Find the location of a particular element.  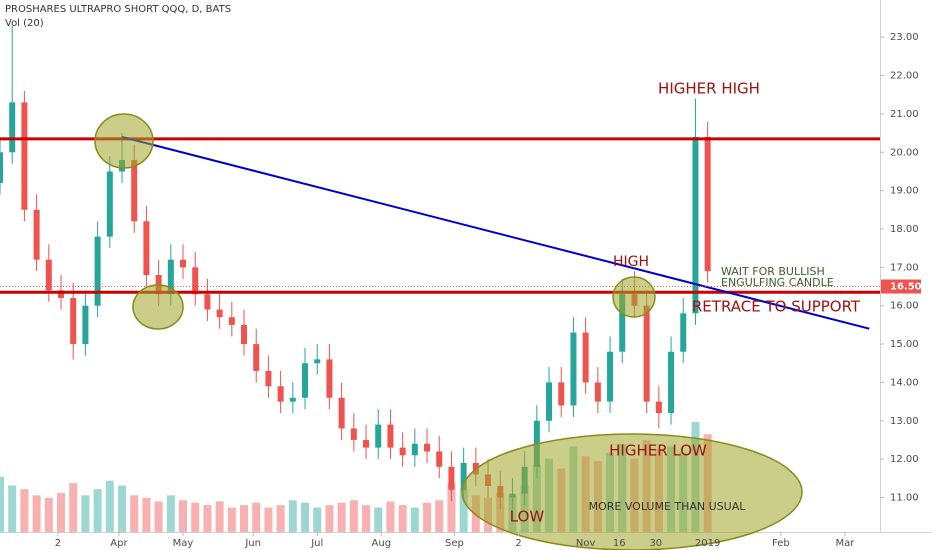

last-price-label: 16.50 is located at coordinates (906, 287).